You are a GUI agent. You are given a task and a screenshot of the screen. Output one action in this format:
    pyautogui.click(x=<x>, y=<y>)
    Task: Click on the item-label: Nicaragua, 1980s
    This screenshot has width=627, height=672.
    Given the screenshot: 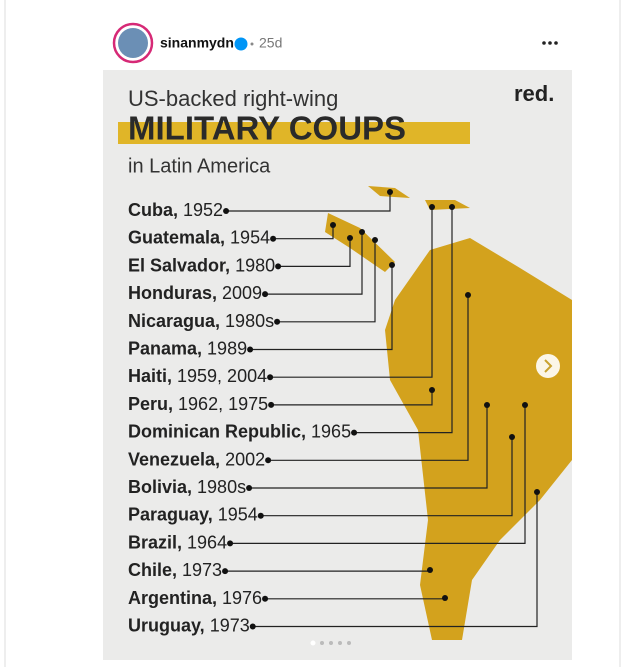 What is the action you would take?
    pyautogui.click(x=201, y=321)
    